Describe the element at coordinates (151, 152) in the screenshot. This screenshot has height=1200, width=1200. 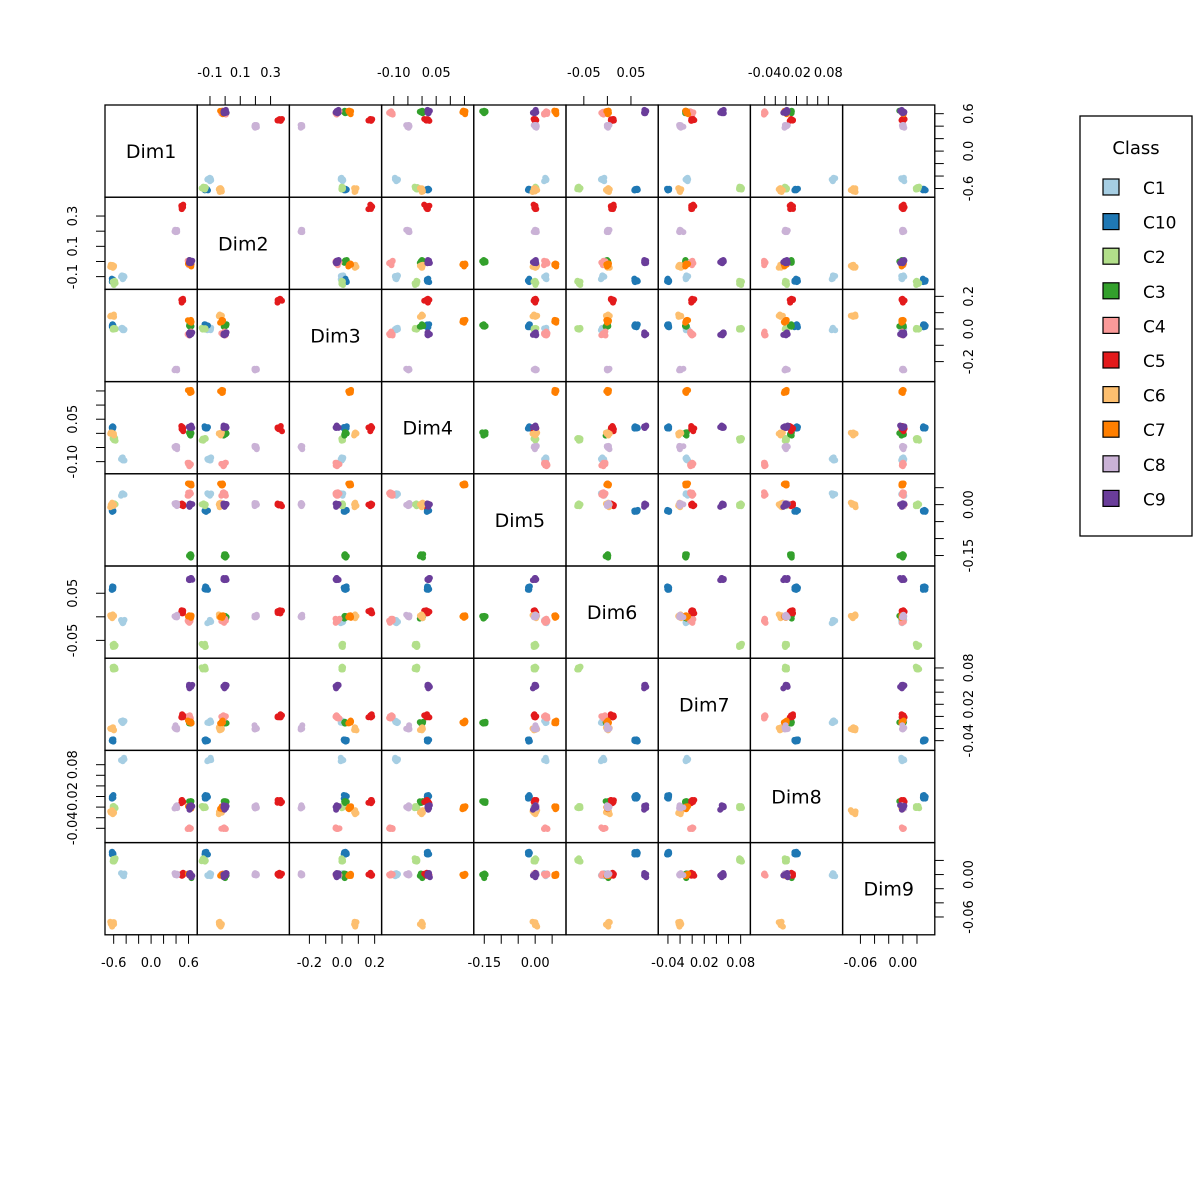
I see `diagonal-label: Dim1` at that location.